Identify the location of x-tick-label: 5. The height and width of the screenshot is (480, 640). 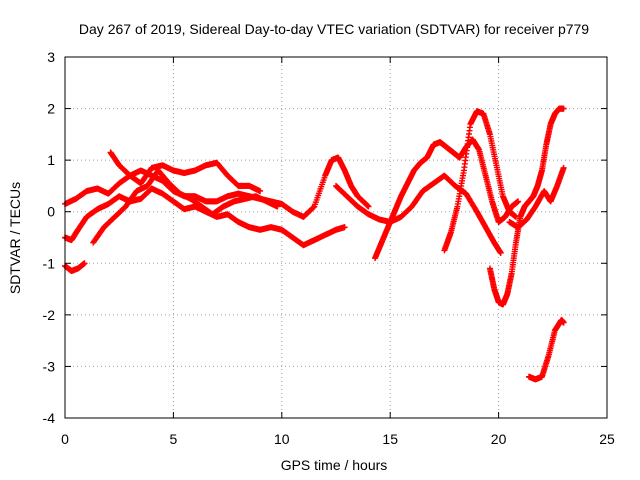
(174, 439).